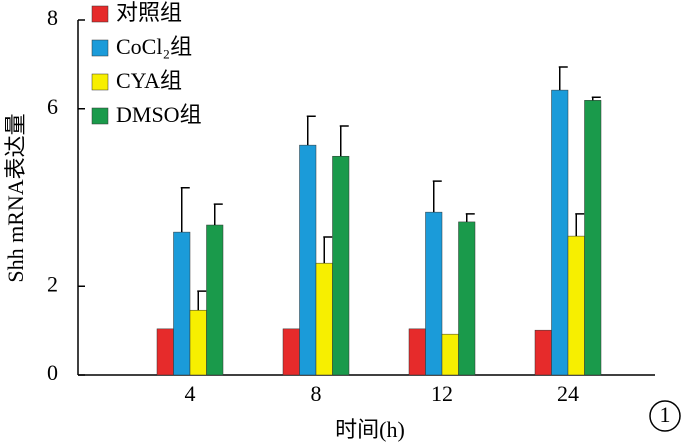  Describe the element at coordinates (316, 393) in the screenshot. I see `x-tick-label: 8` at that location.